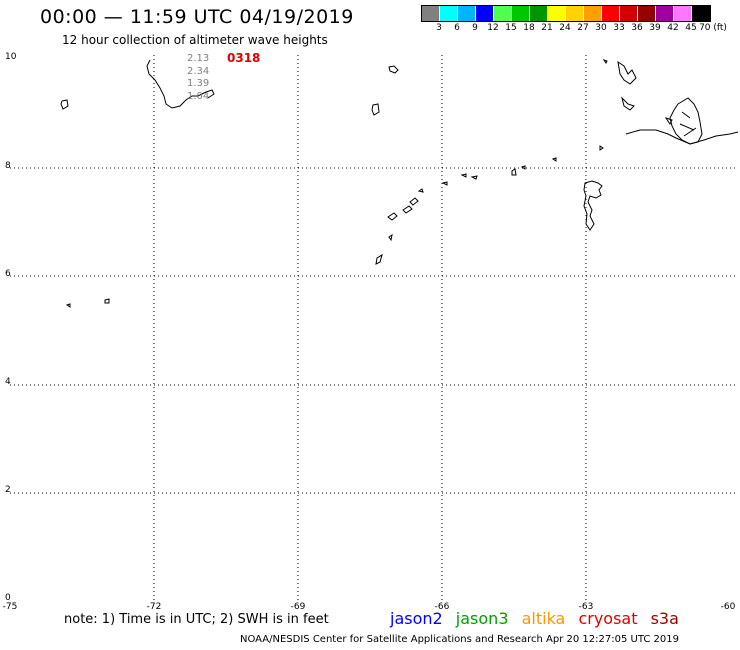 The height and width of the screenshot is (650, 740). What do you see at coordinates (198, 84) in the screenshot?
I see `wave-height-value: 1.39` at bounding box center [198, 84].